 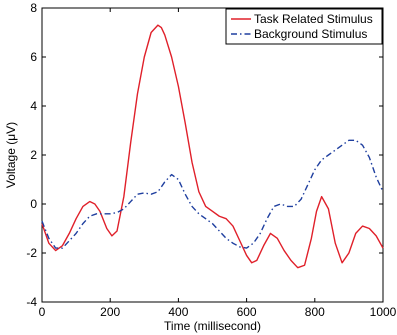 What do you see at coordinates (33, 106) in the screenshot?
I see `y-tick-label: 4` at bounding box center [33, 106].